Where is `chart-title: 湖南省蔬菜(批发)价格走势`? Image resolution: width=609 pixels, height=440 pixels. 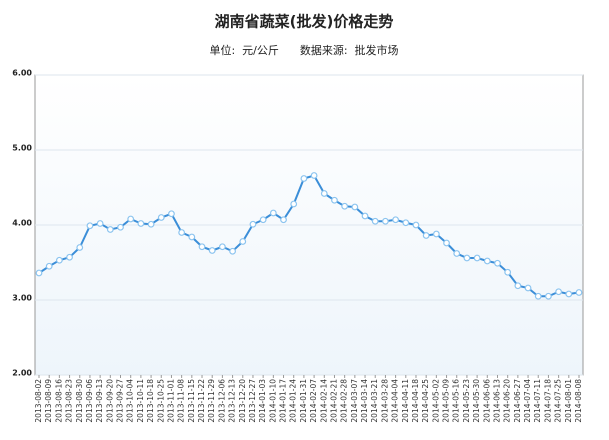 chart-title: 湖南省蔬菜(批发)价格走势 is located at coordinates (304, 22).